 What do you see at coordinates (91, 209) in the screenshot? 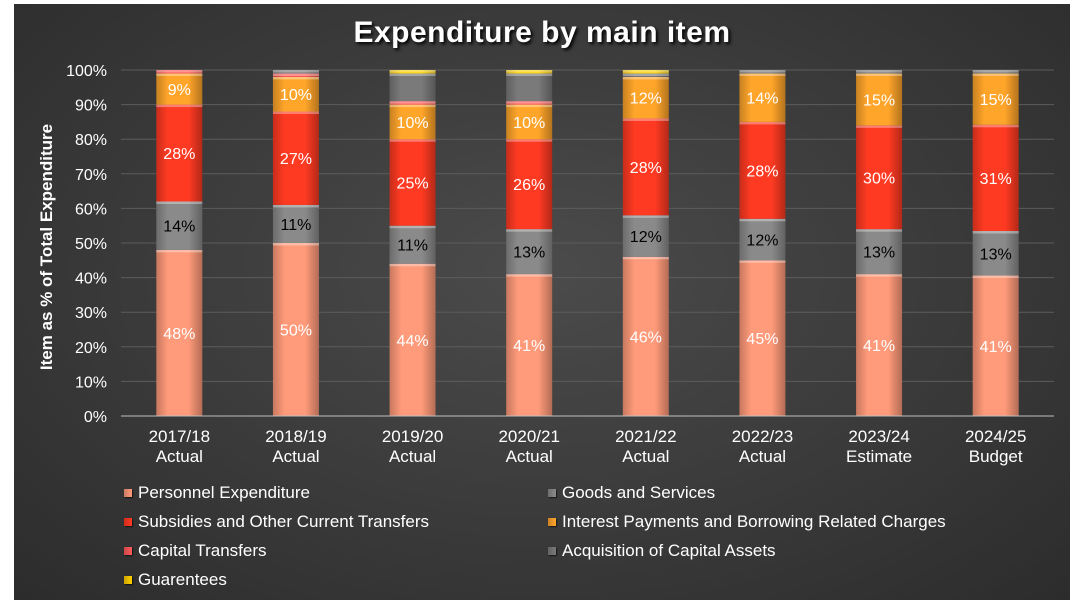
I see `y-tick-label: 60%` at bounding box center [91, 209].